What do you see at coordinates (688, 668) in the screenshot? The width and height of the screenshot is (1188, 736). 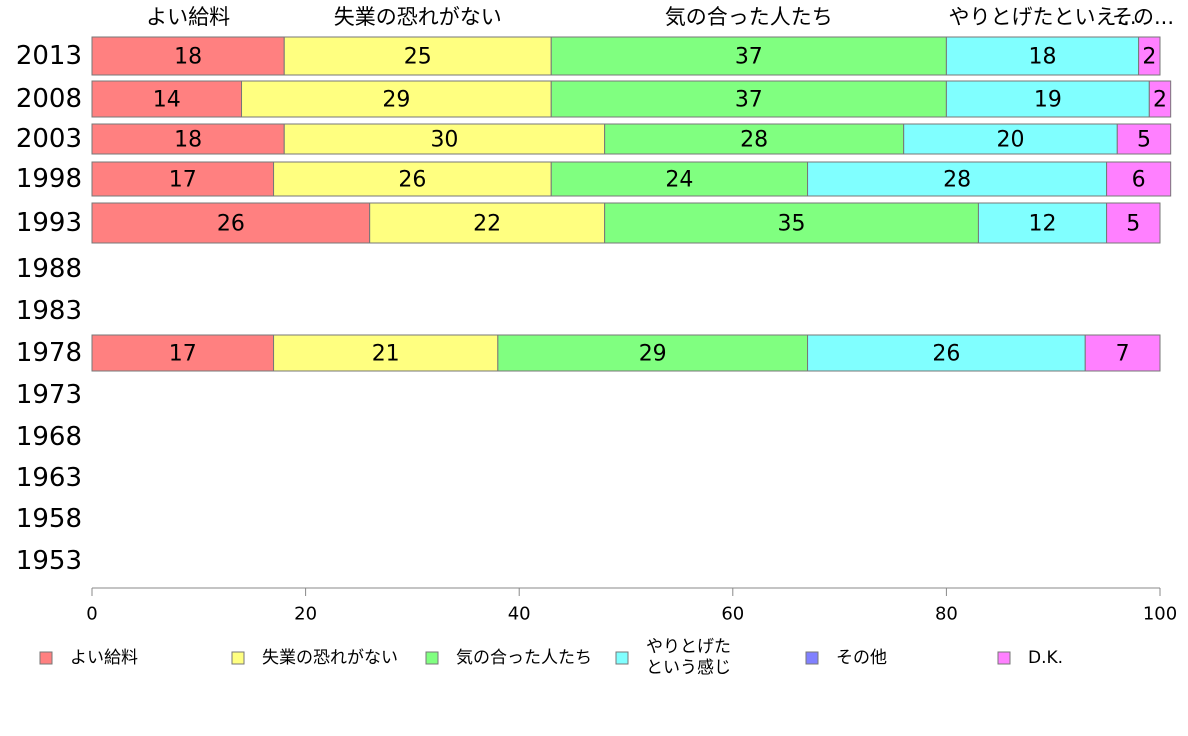 I see `legend-label: という感じ` at bounding box center [688, 668].